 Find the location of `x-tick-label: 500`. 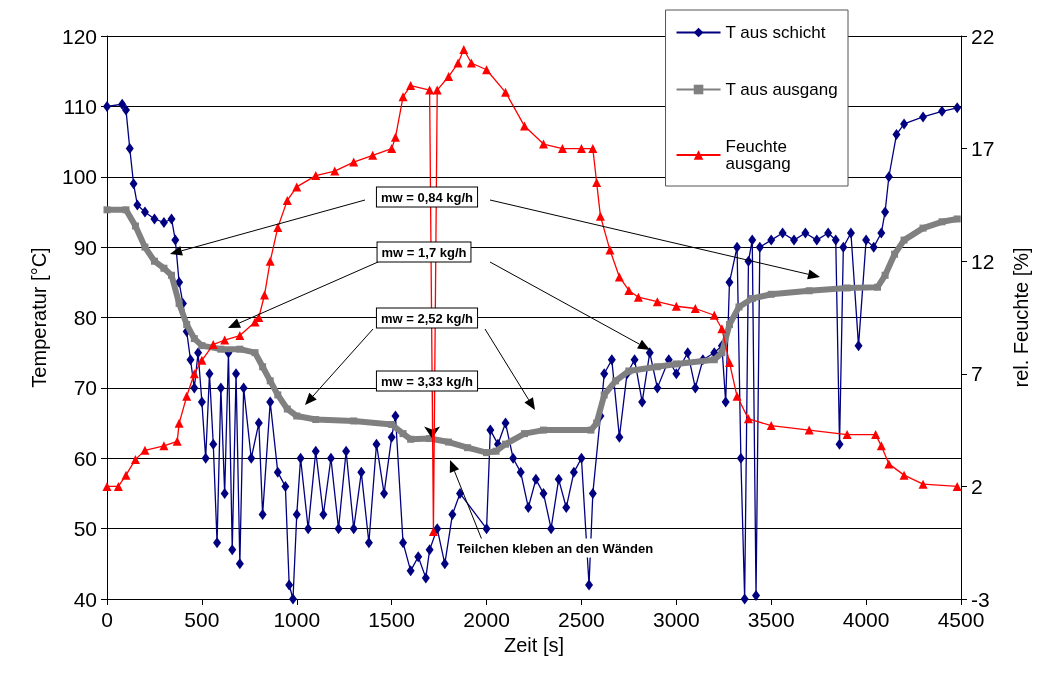

x-tick-label: 500 is located at coordinates (202, 619).